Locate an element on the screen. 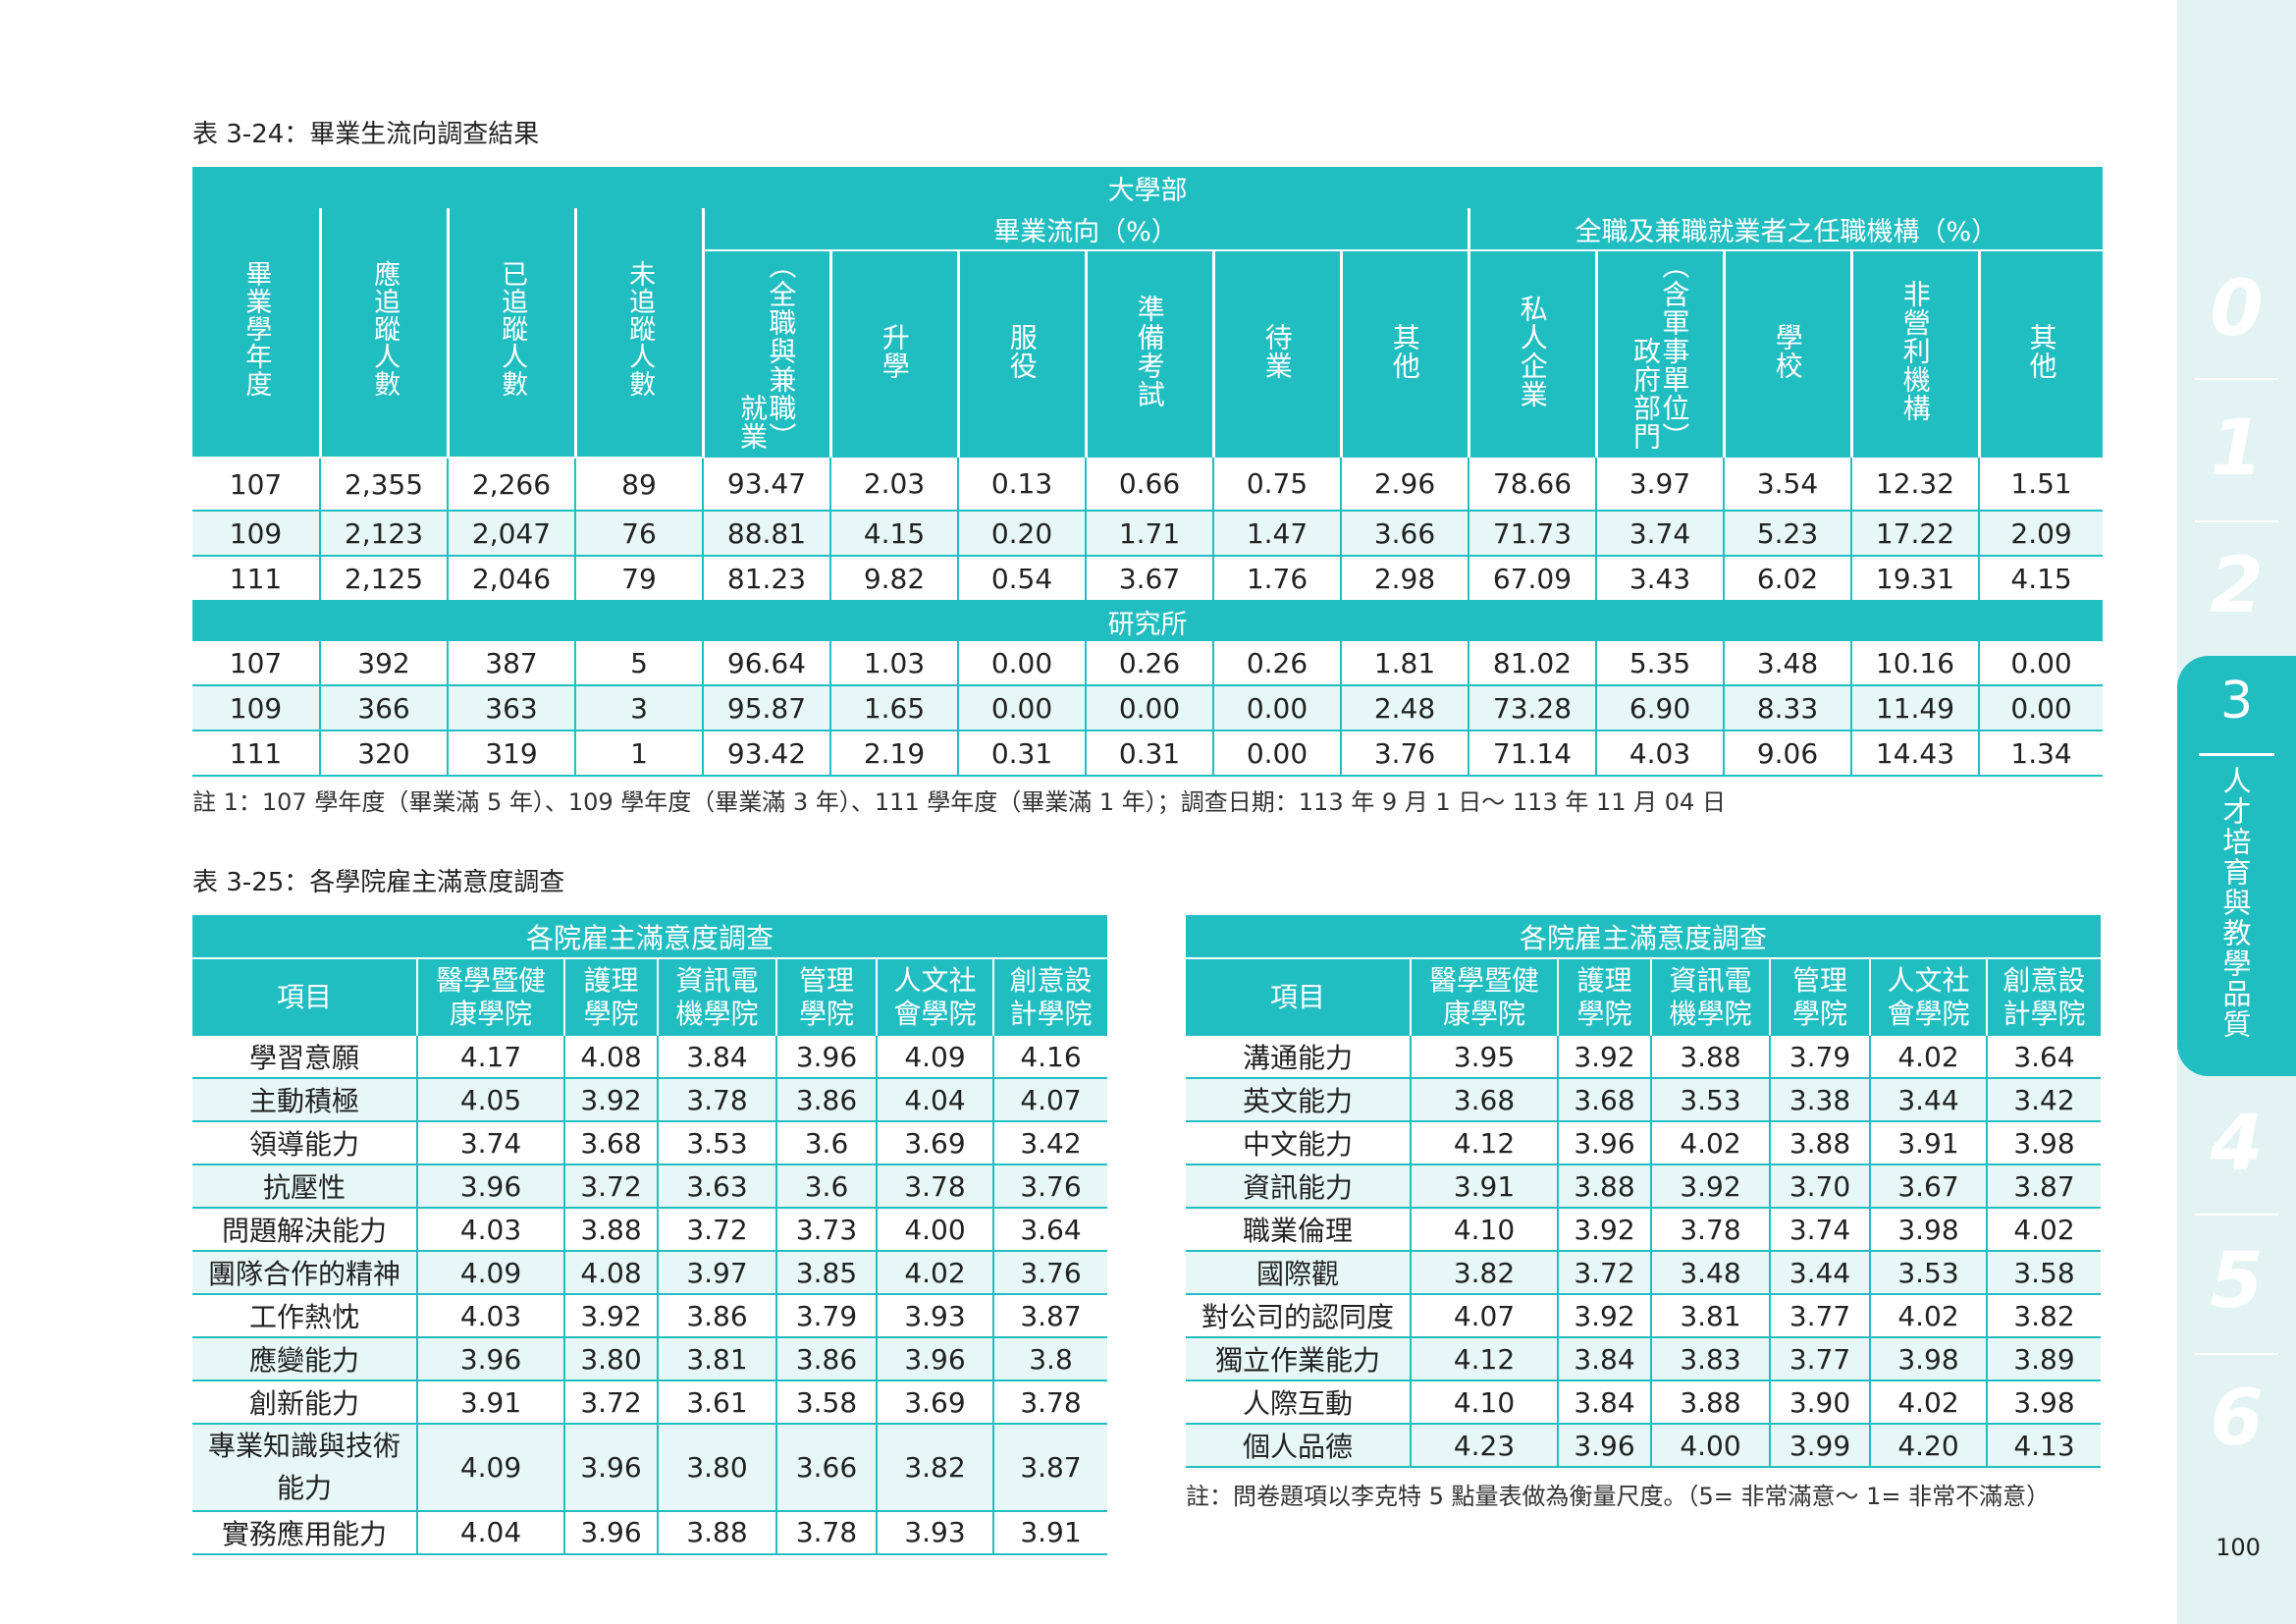 This screenshot has width=2296, height=1624. score-cell: 3.92 is located at coordinates (610, 1316).